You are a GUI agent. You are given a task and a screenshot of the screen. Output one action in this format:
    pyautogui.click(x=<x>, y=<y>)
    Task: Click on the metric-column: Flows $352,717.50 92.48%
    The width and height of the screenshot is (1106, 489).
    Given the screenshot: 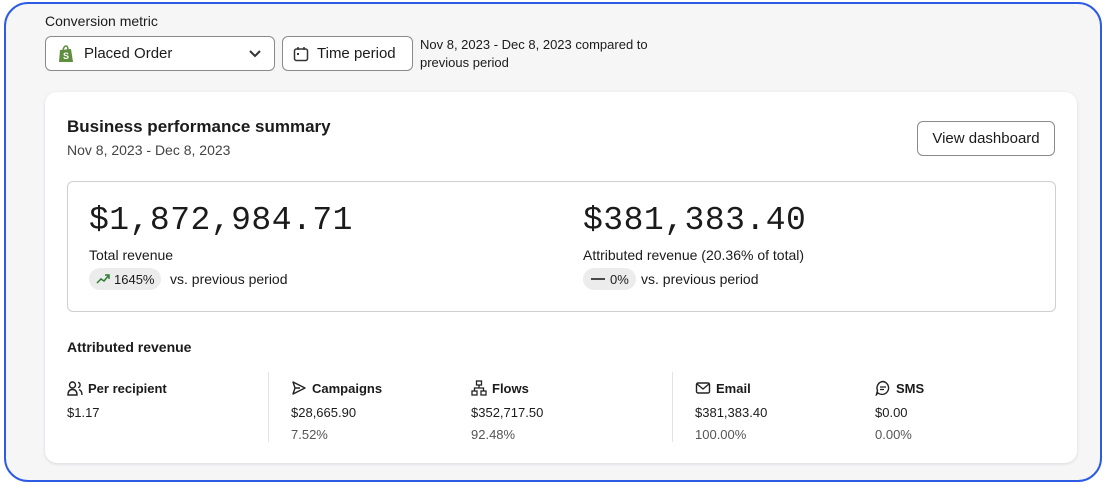 What is the action you would take?
    pyautogui.click(x=507, y=411)
    